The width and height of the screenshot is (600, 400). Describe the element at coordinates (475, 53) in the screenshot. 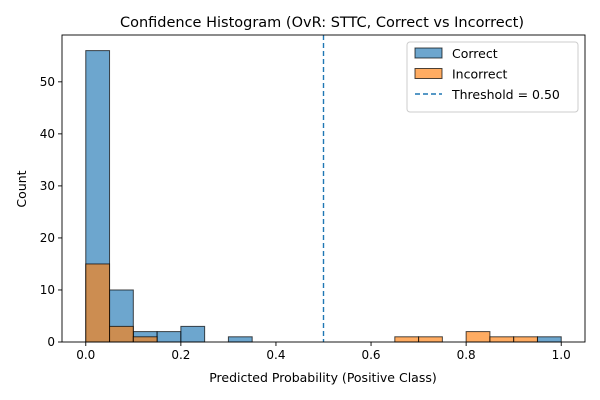

I see `legend-label: Correct` at that location.